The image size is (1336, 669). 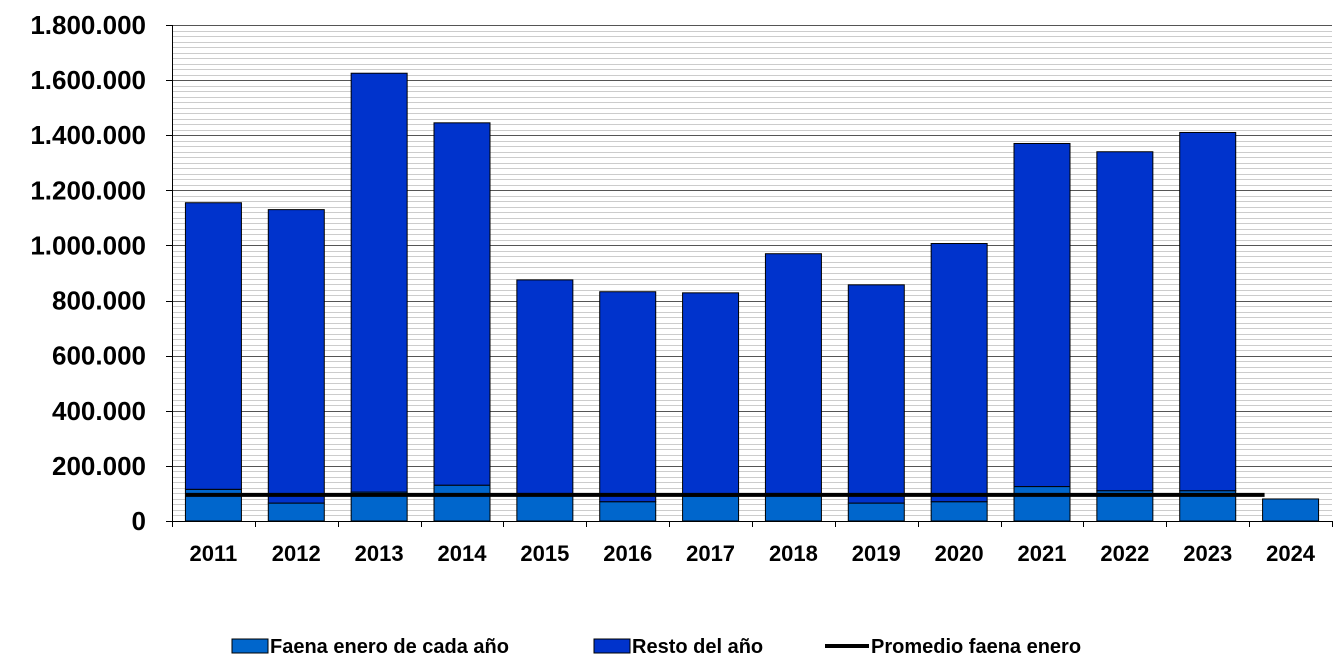 I want to click on y-tick-label: 800.000, so click(x=99, y=301).